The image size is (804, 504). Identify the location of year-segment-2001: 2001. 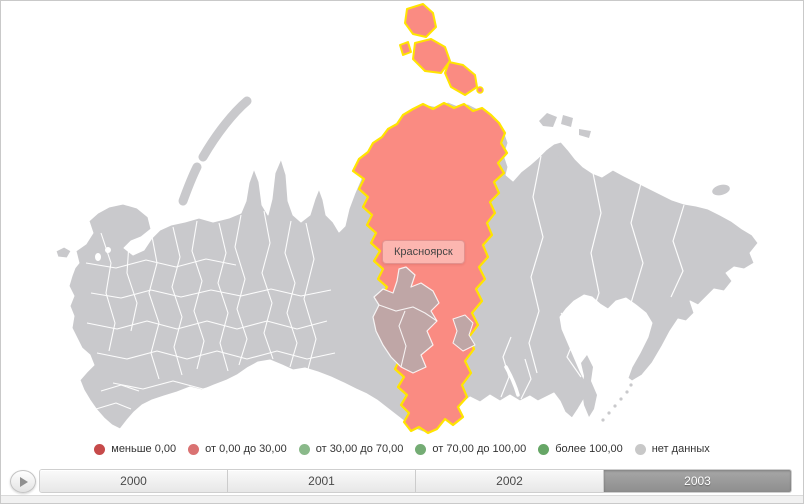
(321, 481).